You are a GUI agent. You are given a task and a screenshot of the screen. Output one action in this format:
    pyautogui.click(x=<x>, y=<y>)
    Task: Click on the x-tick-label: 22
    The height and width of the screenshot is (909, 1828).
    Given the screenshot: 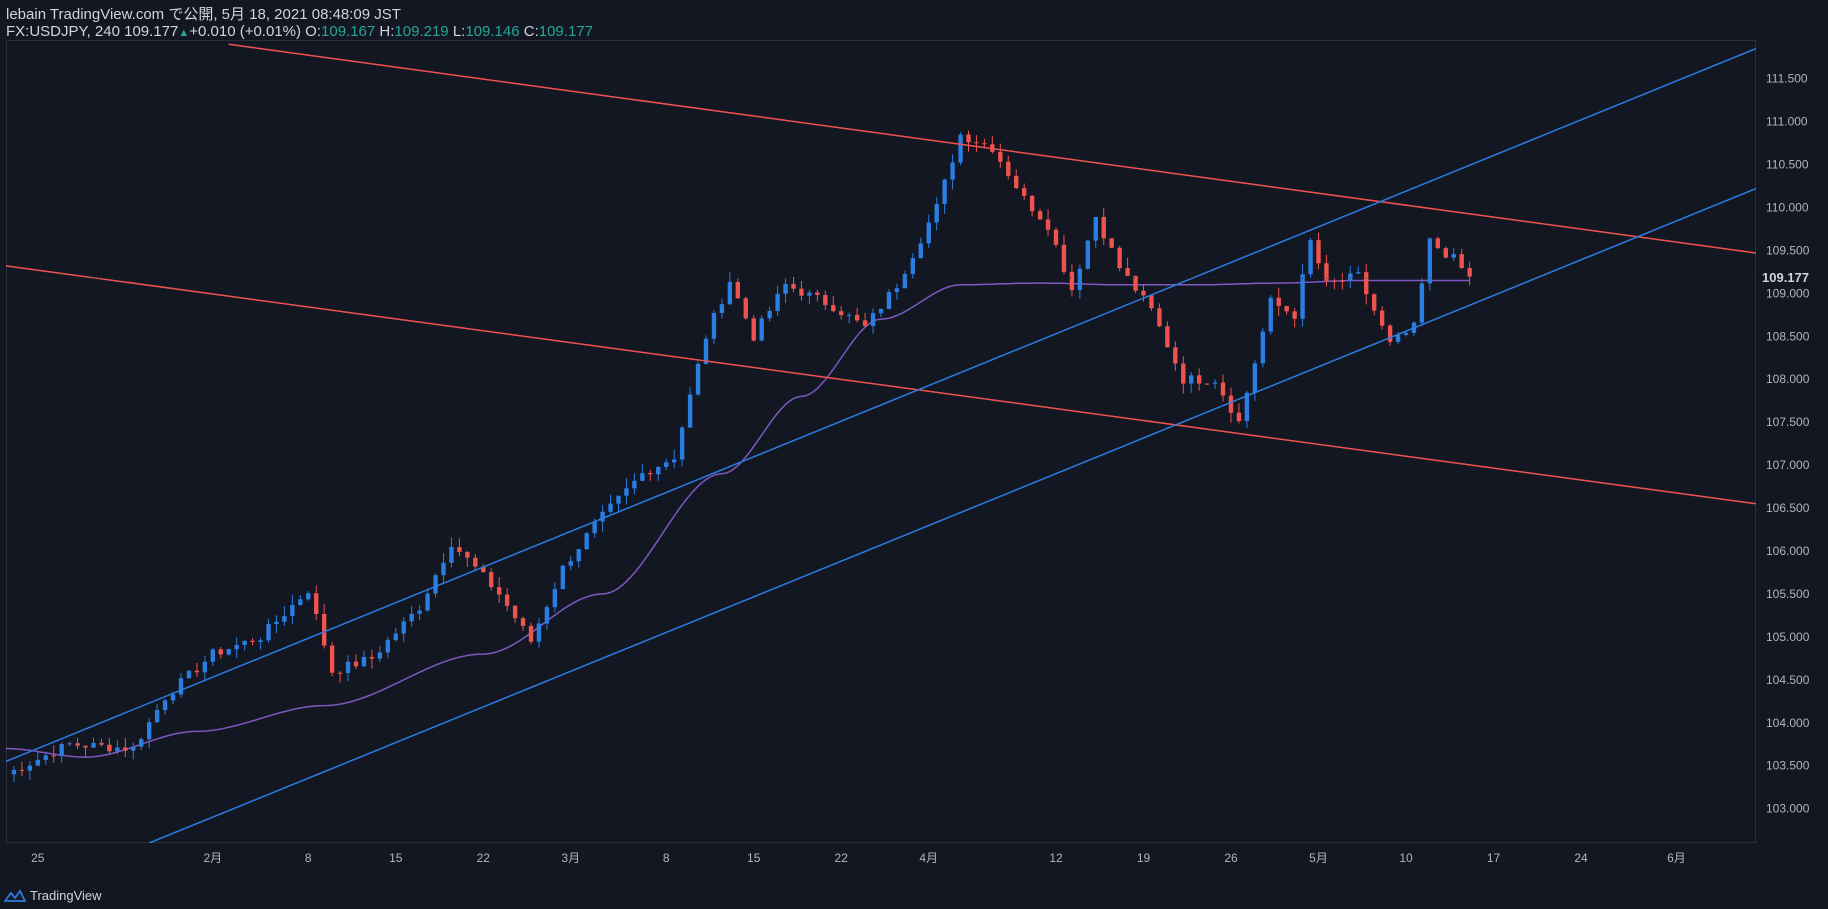 What is the action you would take?
    pyautogui.click(x=842, y=858)
    